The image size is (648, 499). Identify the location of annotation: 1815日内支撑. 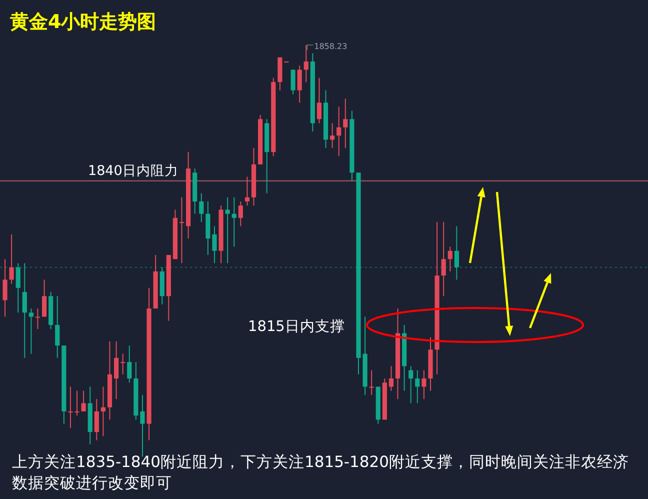
(296, 326).